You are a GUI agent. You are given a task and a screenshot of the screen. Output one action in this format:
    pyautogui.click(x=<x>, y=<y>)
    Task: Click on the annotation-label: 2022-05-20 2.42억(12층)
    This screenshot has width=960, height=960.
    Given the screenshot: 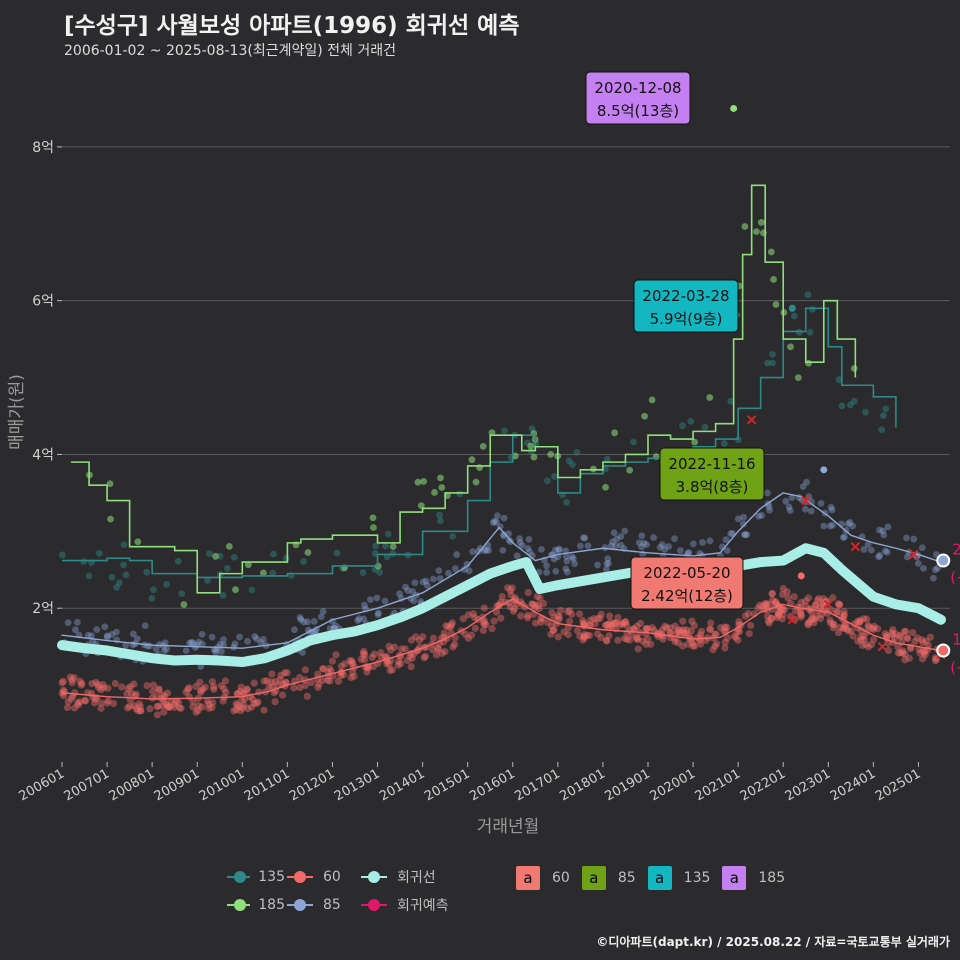 What is the action you would take?
    pyautogui.click(x=717, y=583)
    